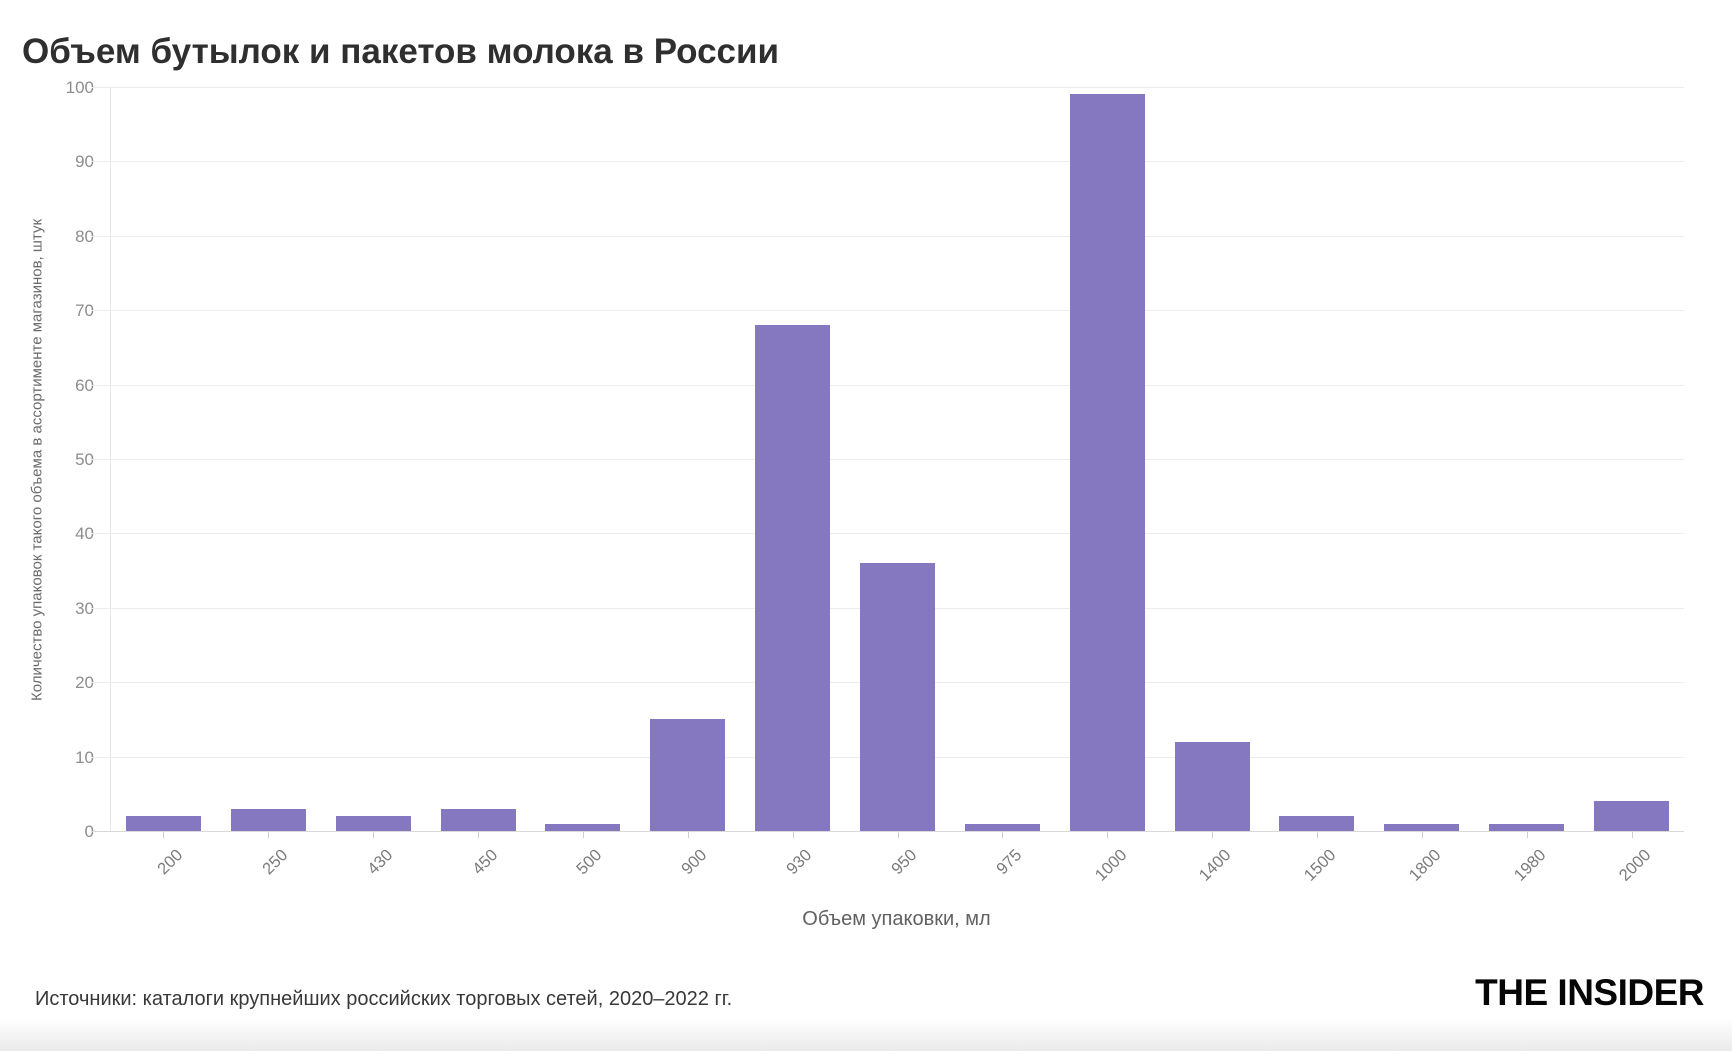 This screenshot has height=1051, width=1732. I want to click on brand-logo: THE INSIDER, so click(1589, 992).